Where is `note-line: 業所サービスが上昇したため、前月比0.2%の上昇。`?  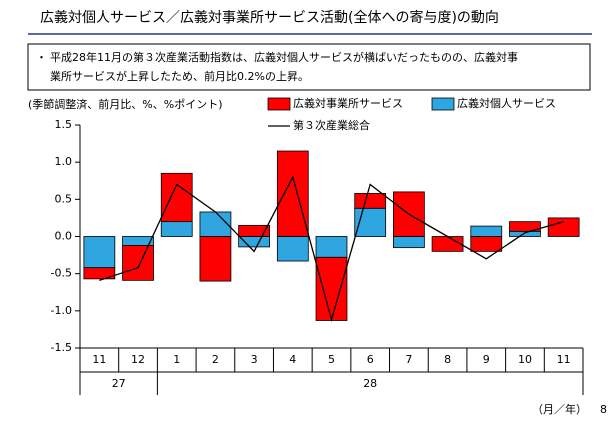
note-line: 業所サービスが上昇したため、前月比0.2%の上昇。 is located at coordinates (179, 76).